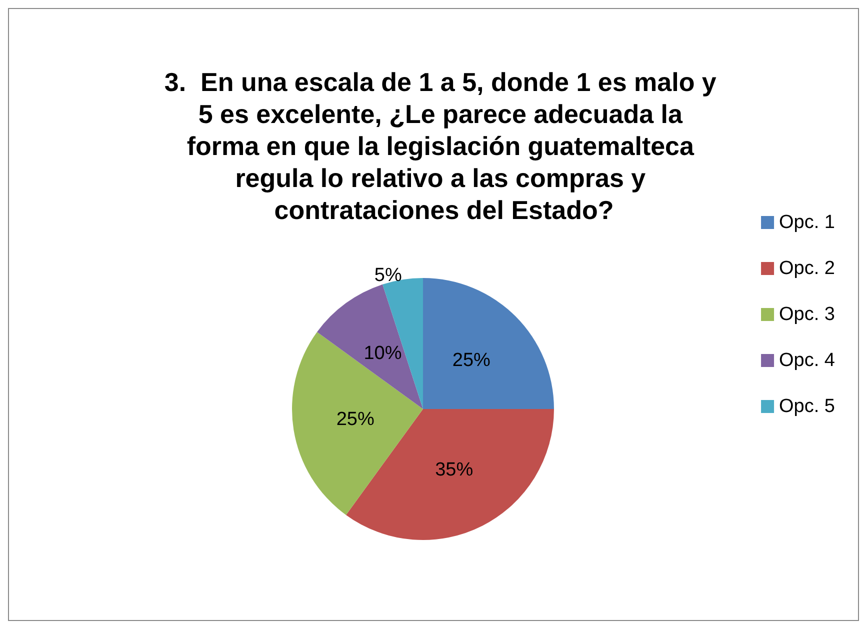 Image resolution: width=867 pixels, height=629 pixels. Describe the element at coordinates (388, 275) in the screenshot. I see `data-label: 5%` at that location.